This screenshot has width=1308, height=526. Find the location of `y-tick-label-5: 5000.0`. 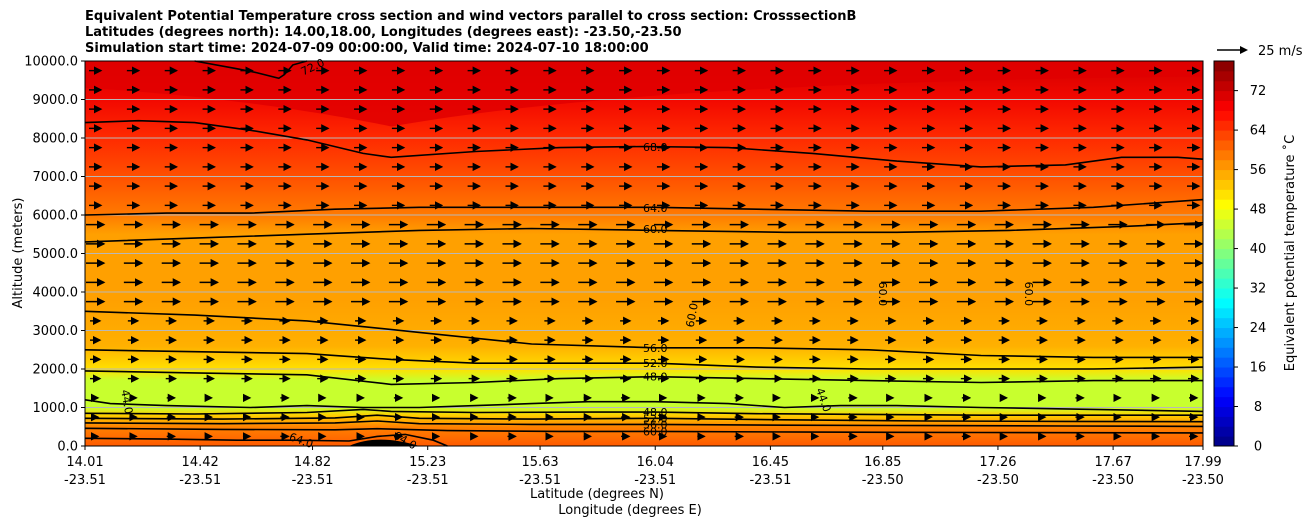

y-tick-label-5: 5000.0 is located at coordinates (56, 254).